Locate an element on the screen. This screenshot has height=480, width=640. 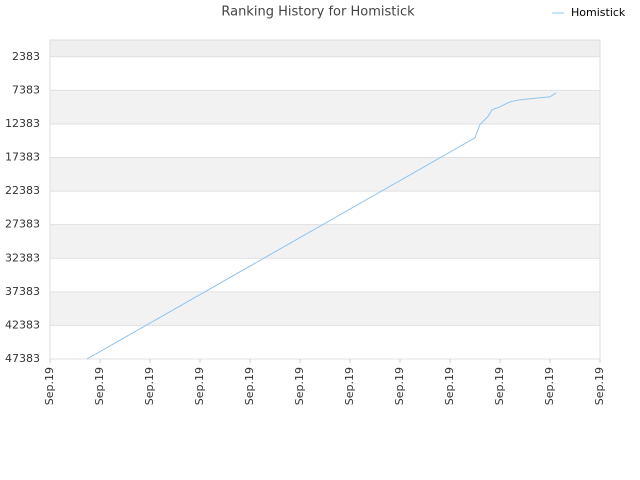
y-tick-label: 27383 is located at coordinates (22, 224).